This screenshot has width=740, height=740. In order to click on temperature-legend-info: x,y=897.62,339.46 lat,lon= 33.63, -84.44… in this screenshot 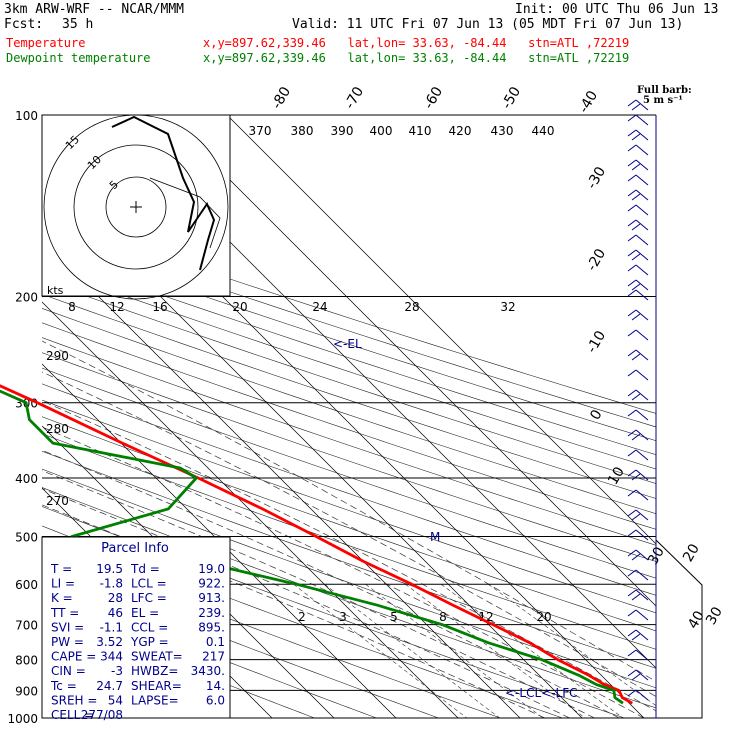, I will do `click(416, 43)`.